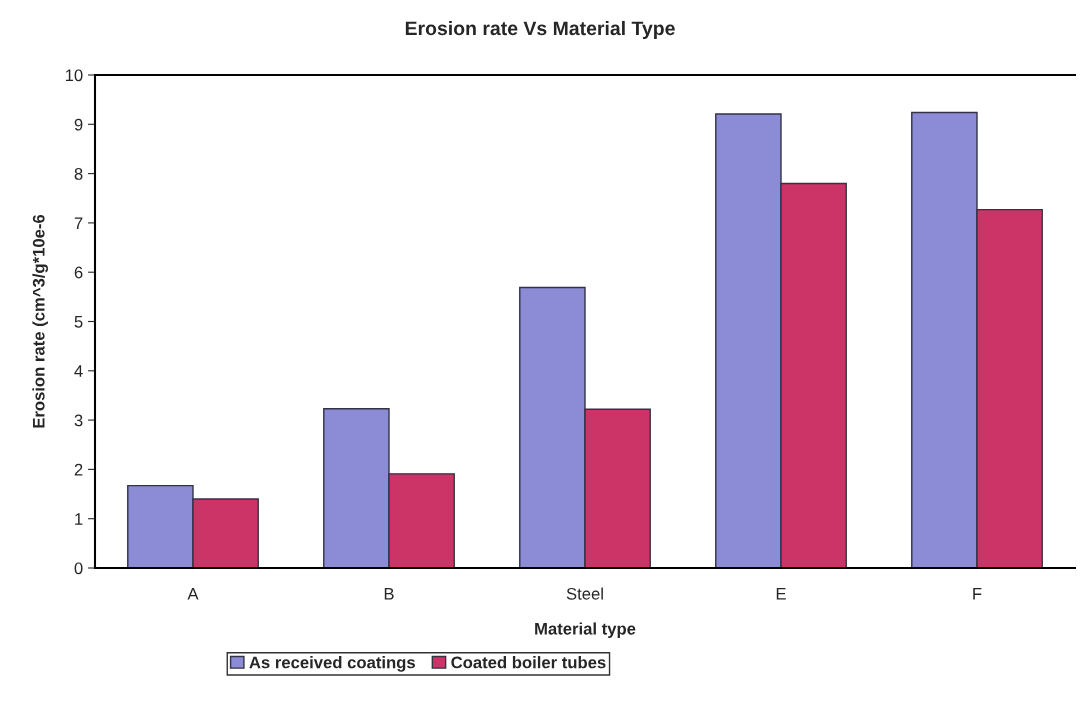 The height and width of the screenshot is (721, 1080). What do you see at coordinates (78, 174) in the screenshot?
I see `y-tick-label: 8` at bounding box center [78, 174].